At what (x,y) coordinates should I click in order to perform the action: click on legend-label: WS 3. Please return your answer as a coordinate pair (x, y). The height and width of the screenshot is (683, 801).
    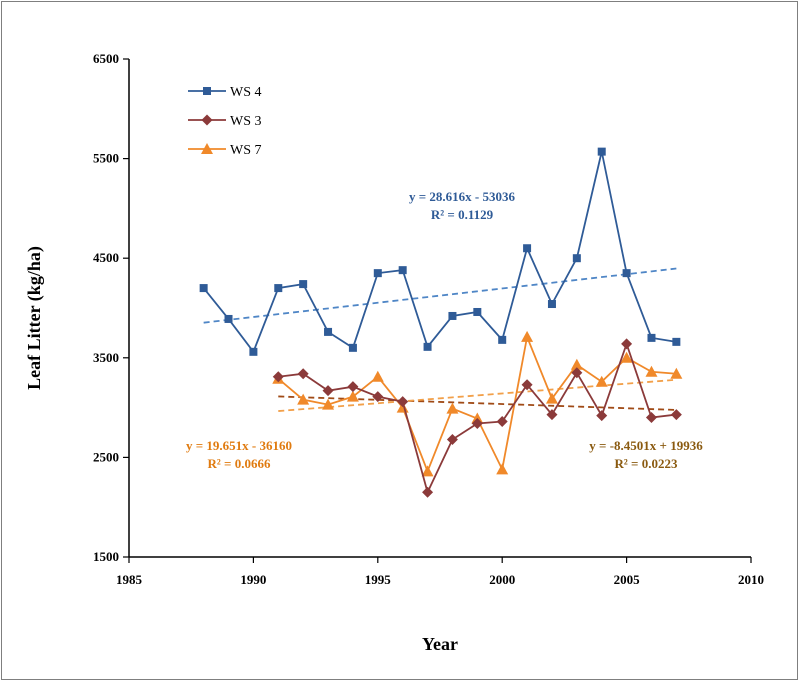
    Looking at the image, I should click on (246, 121).